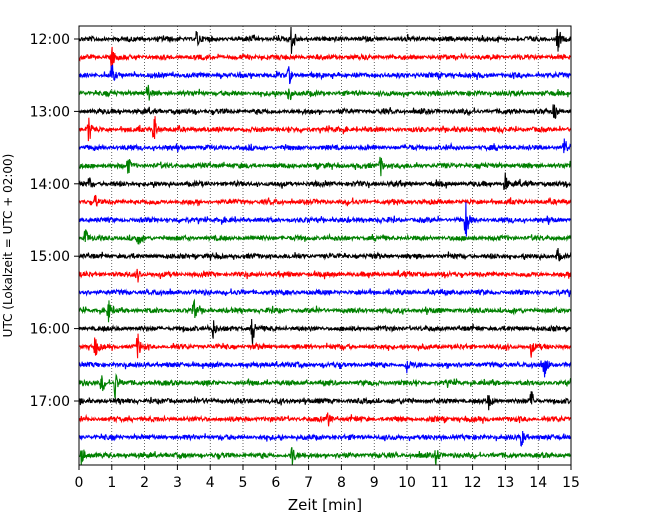 Image resolution: width=650 pixels, height=520 pixels. I want to click on x-tick-label-5: 5, so click(243, 483).